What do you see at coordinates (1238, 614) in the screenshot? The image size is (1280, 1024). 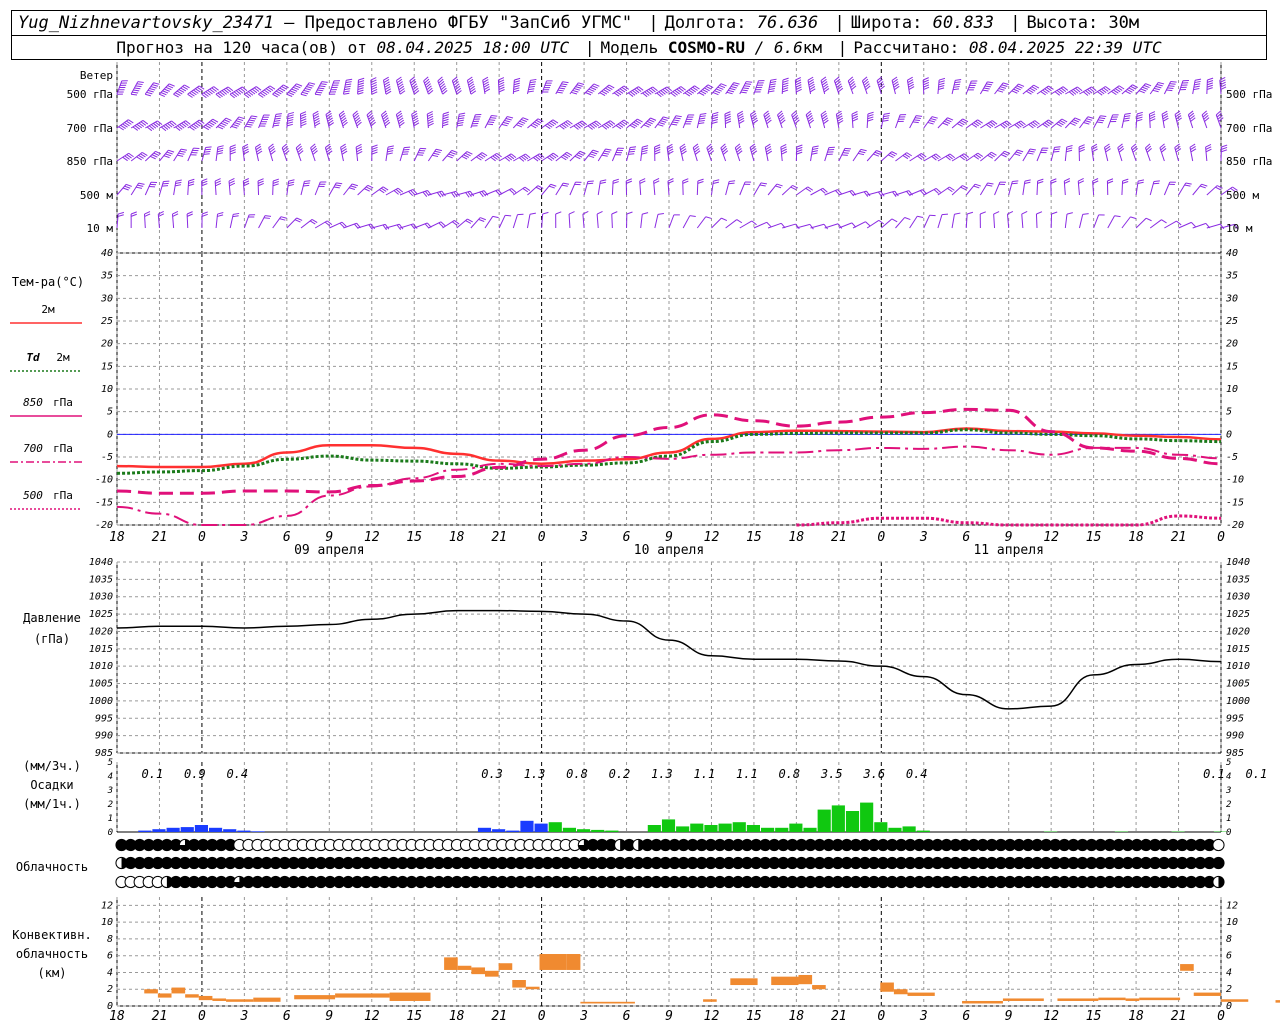 I see `press-tick-right: 1025` at bounding box center [1238, 614].